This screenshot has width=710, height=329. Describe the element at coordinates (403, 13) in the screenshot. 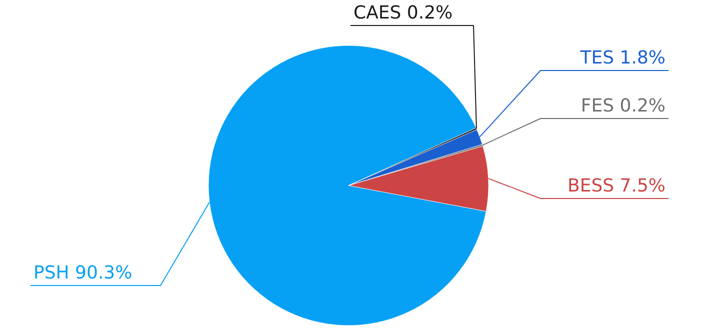

I see `slice-label: CAES 0.2%` at that location.